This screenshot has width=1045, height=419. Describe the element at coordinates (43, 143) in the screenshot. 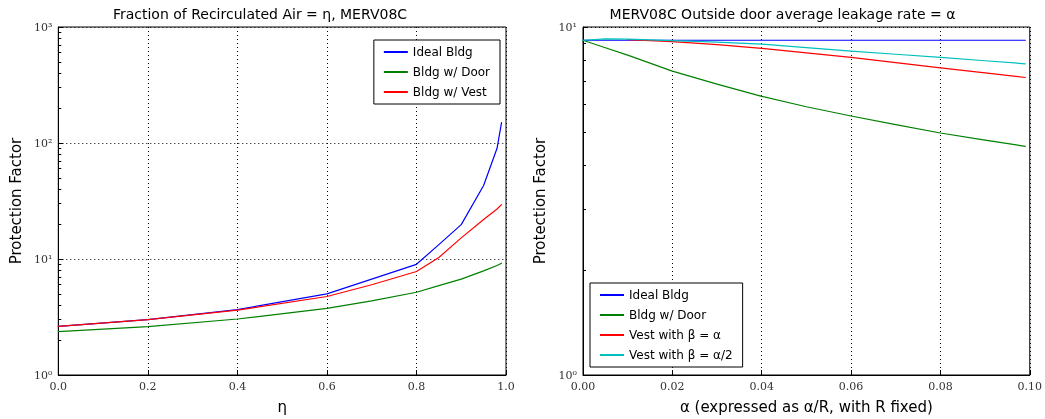

I see `y-tick-label: 10²` at that location.